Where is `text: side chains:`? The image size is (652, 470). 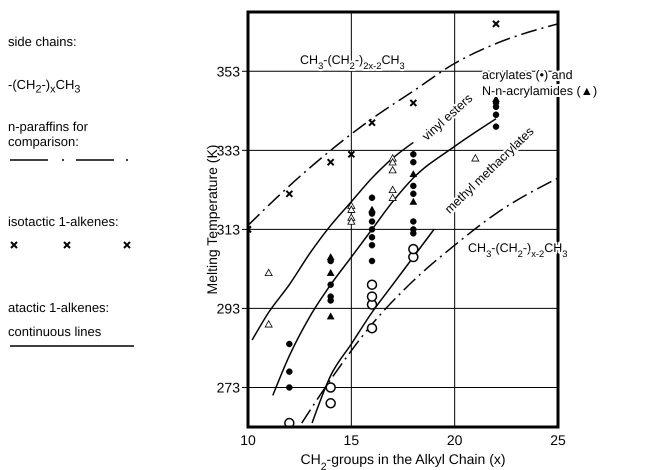
text: side chains: is located at coordinates (43, 41).